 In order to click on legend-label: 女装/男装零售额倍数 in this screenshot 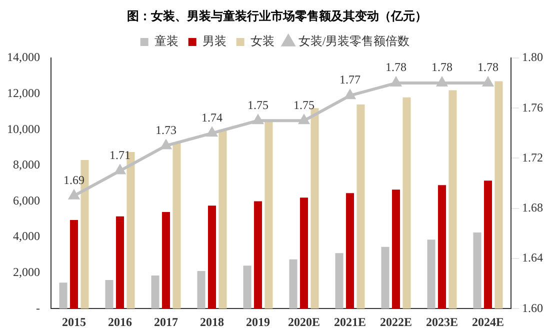, I will do `click(354, 41)`.